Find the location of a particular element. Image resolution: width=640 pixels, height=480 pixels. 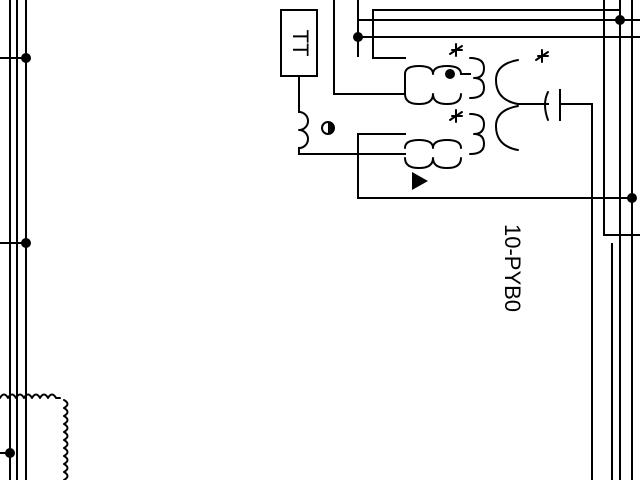

diode-arrow-icon is located at coordinates (420, 181).